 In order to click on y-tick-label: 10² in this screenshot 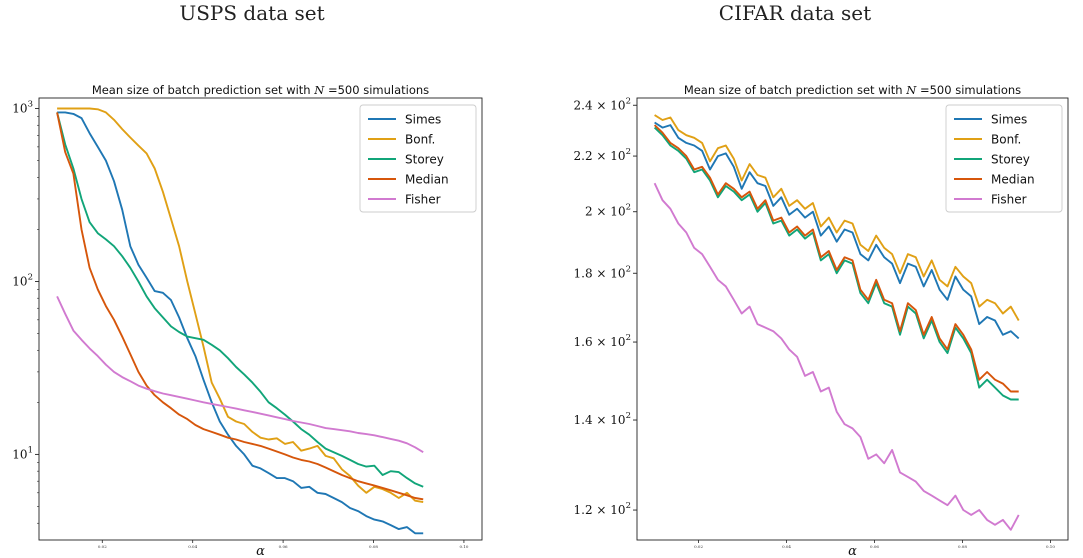, I will do `click(22, 280)`.